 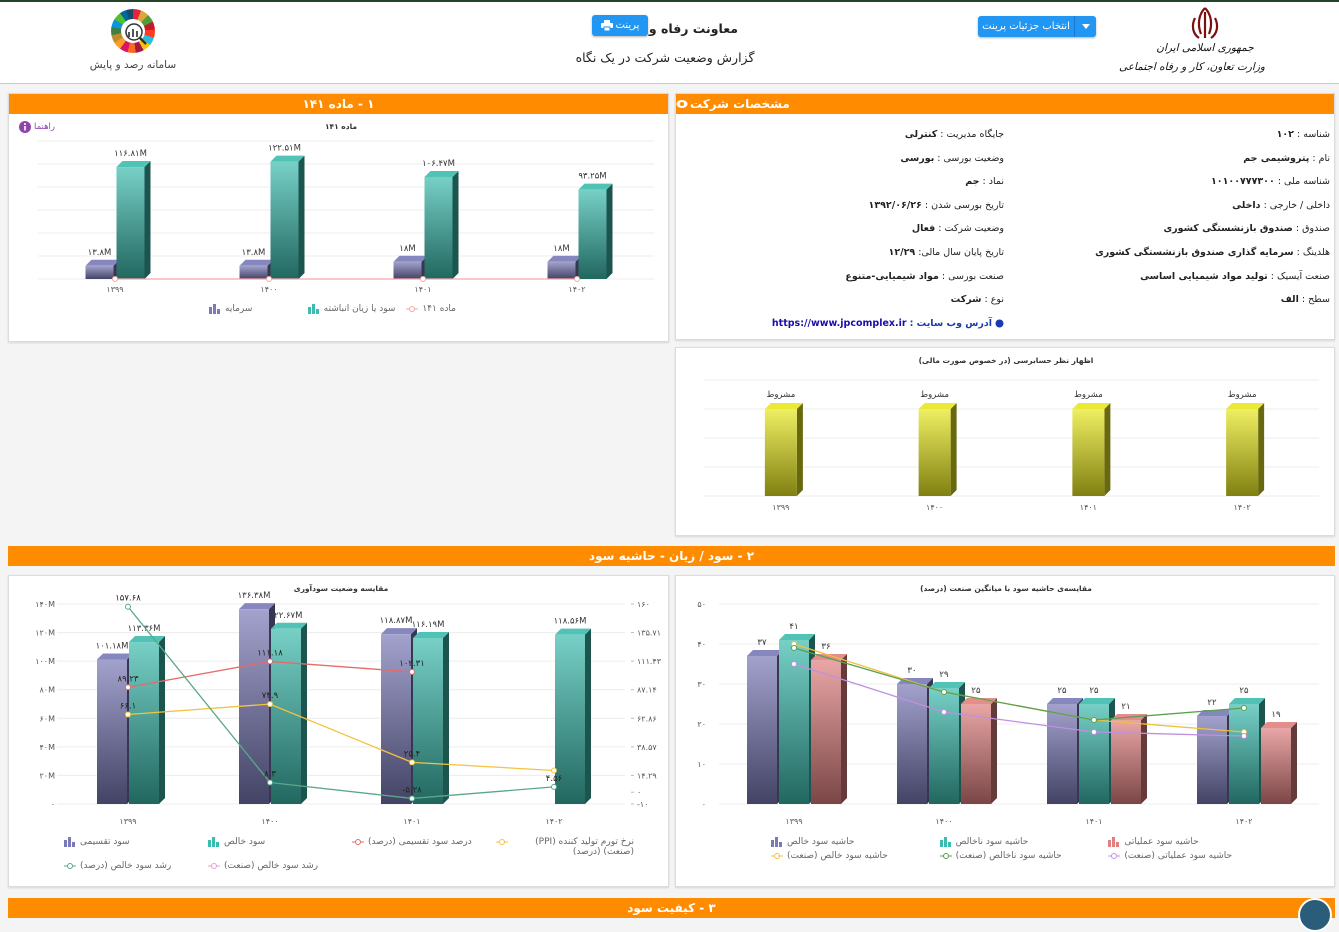 What do you see at coordinates (277, 847) in the screenshot?
I see `legend-item: سود خالص` at bounding box center [277, 847].